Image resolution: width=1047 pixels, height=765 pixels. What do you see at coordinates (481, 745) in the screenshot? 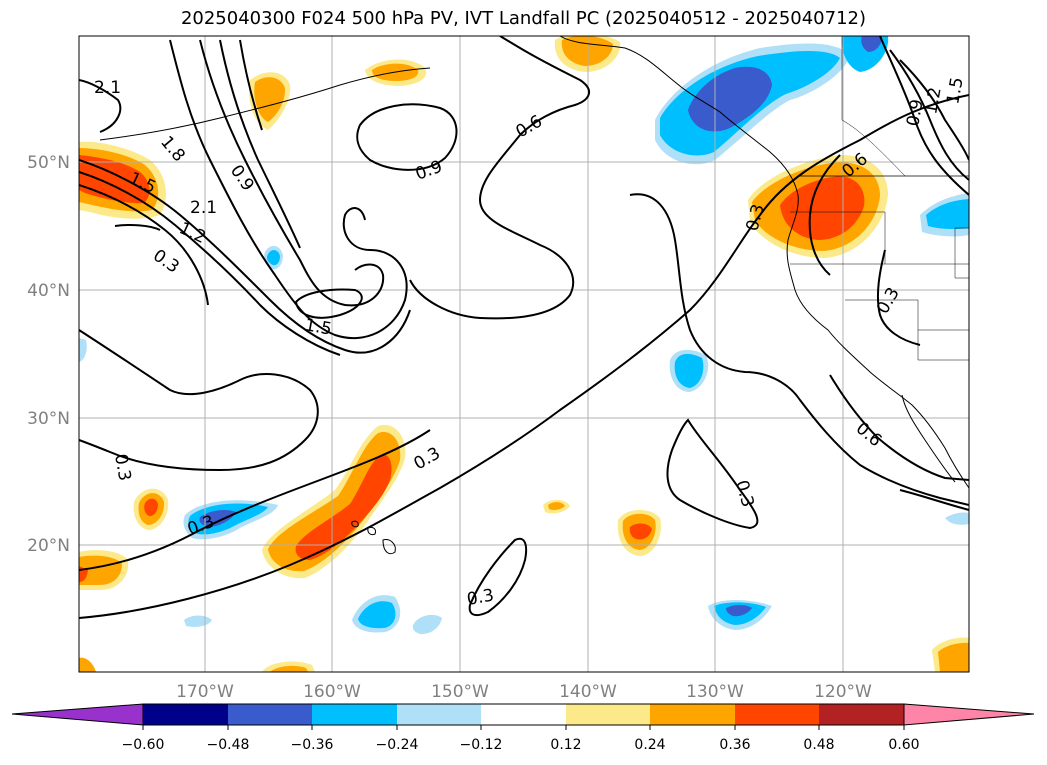
I see `colorbar-tick-label: −0.12` at bounding box center [481, 745].